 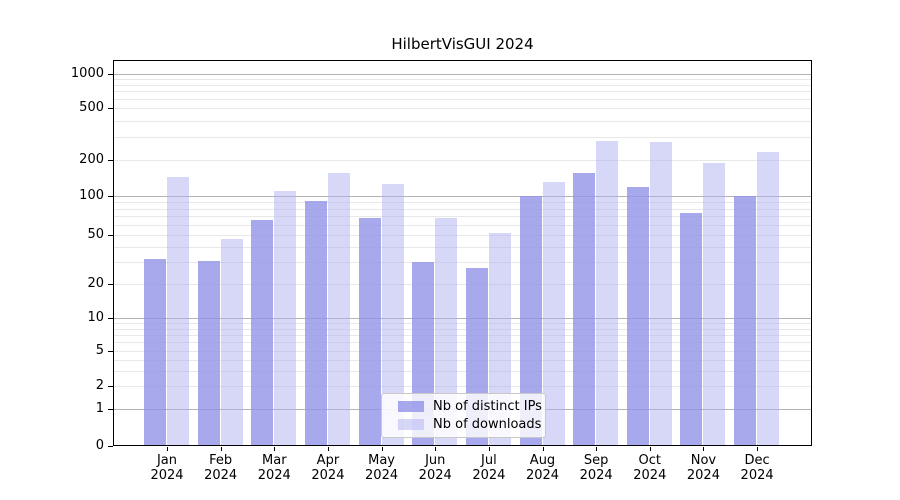 What do you see at coordinates (411, 406) in the screenshot?
I see `legend-swatch-distinct-ips` at bounding box center [411, 406].